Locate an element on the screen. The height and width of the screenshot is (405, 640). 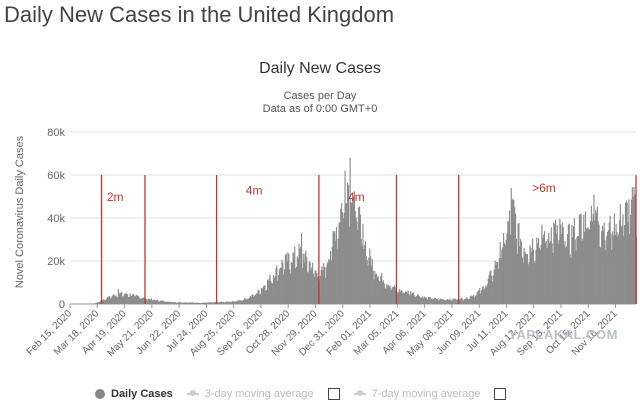
legend-item-daily-cases: Daily Cases is located at coordinates (134, 394).